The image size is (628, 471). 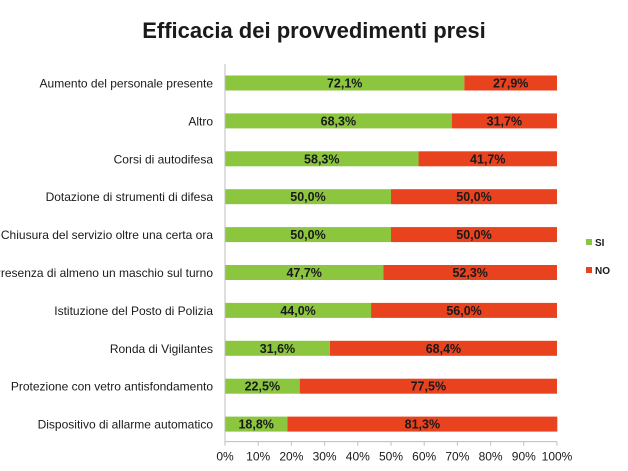 What do you see at coordinates (225, 457) in the screenshot?
I see `x-tick-label: 0%` at bounding box center [225, 457].